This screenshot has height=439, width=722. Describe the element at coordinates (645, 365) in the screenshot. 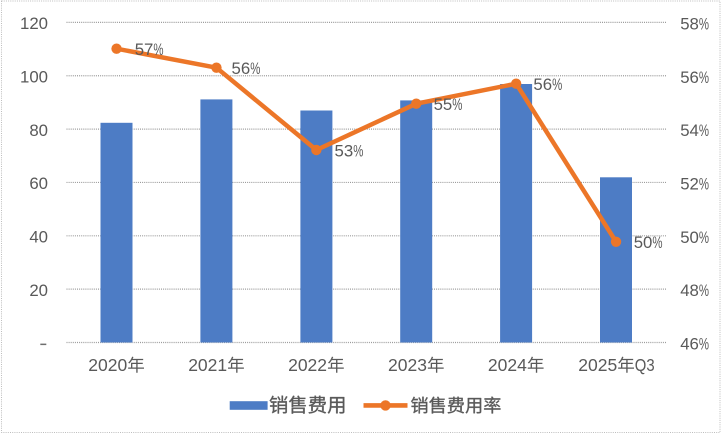

I see `svg-text: Q3` at that location.